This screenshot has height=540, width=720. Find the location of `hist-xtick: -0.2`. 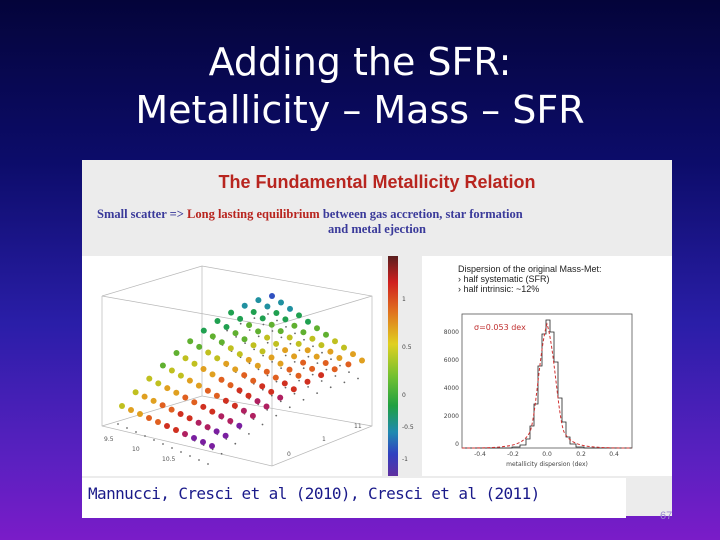

hist-xtick: -0.2 is located at coordinates (513, 454).